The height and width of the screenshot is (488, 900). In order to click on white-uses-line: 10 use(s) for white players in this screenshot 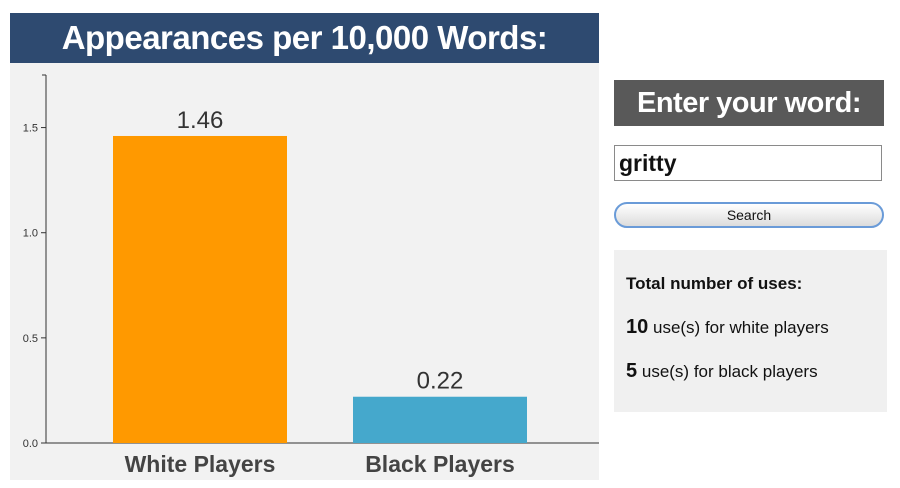, I will do `click(750, 327)`.